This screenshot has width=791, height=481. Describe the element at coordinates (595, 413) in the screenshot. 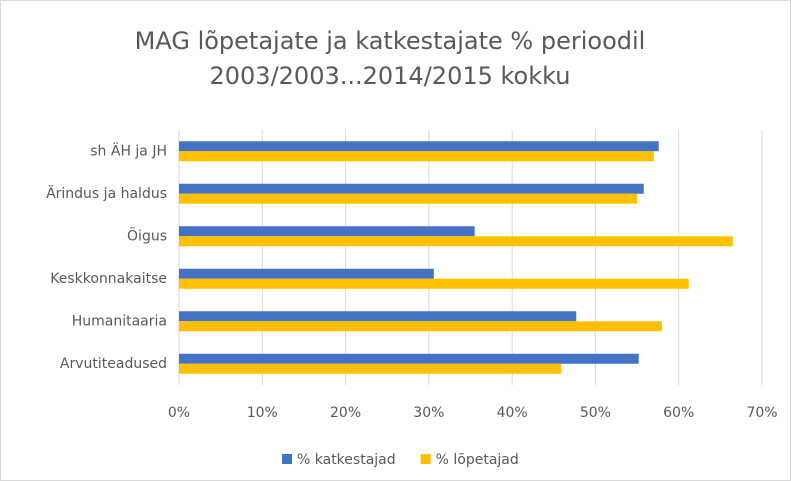

I see `x-tick-label: 50%` at that location.